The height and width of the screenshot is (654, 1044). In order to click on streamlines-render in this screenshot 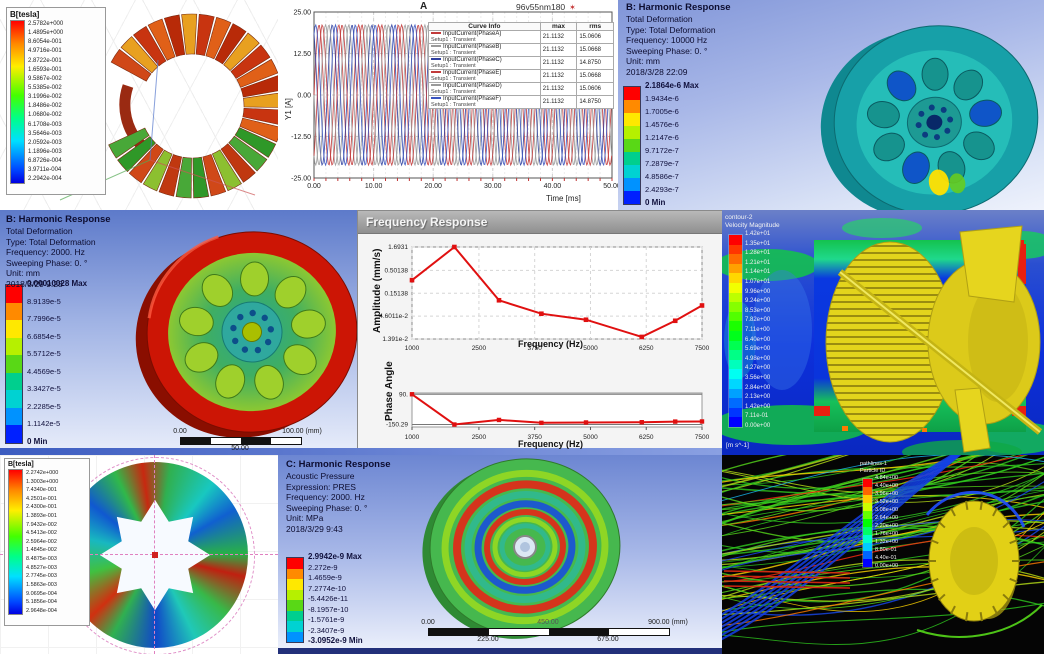, I will do `click(883, 554)`.